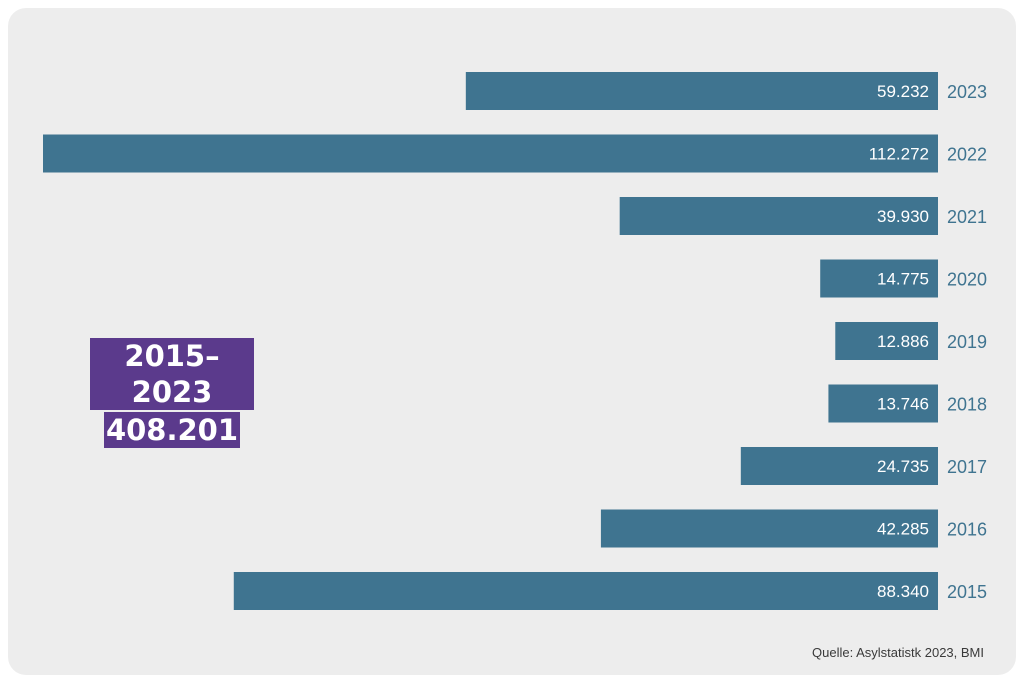  What do you see at coordinates (898, 652) in the screenshot?
I see `source-note: Quelle: Asylstatistk 2023, BMI` at bounding box center [898, 652].